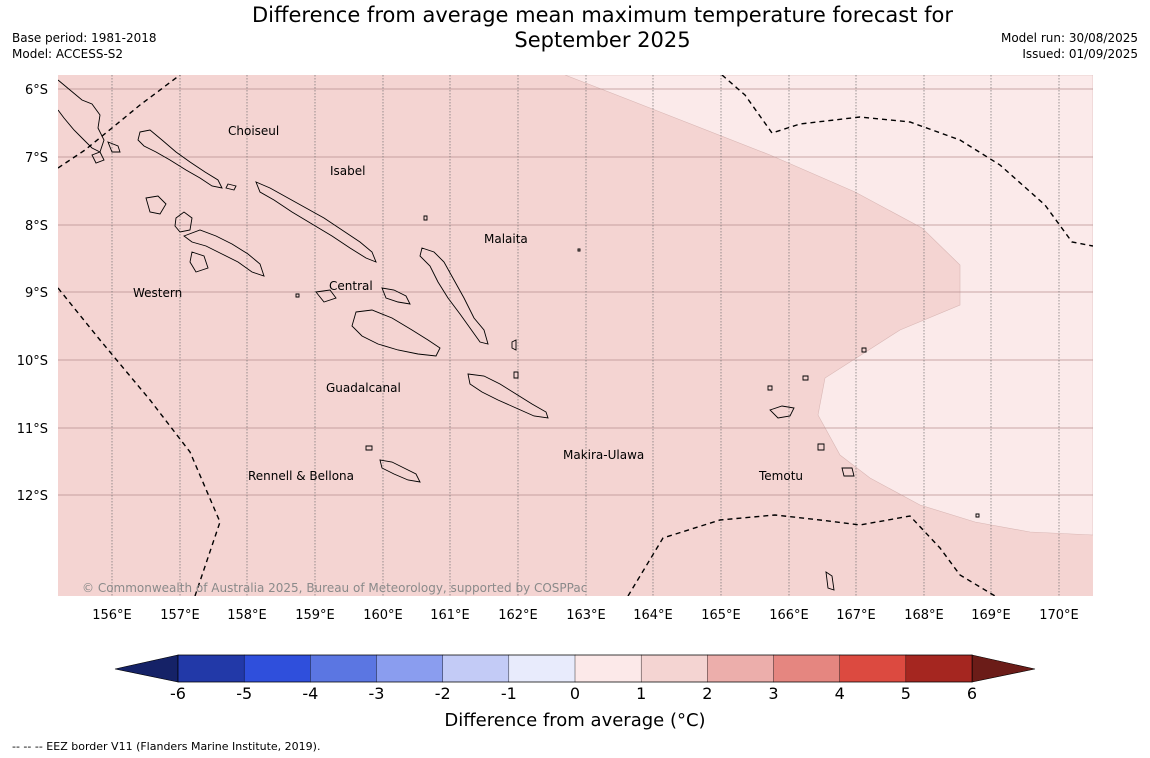 Image resolution: width=1150 pixels, height=758 pixels. I want to click on lat-label: 7°S, so click(36, 158).